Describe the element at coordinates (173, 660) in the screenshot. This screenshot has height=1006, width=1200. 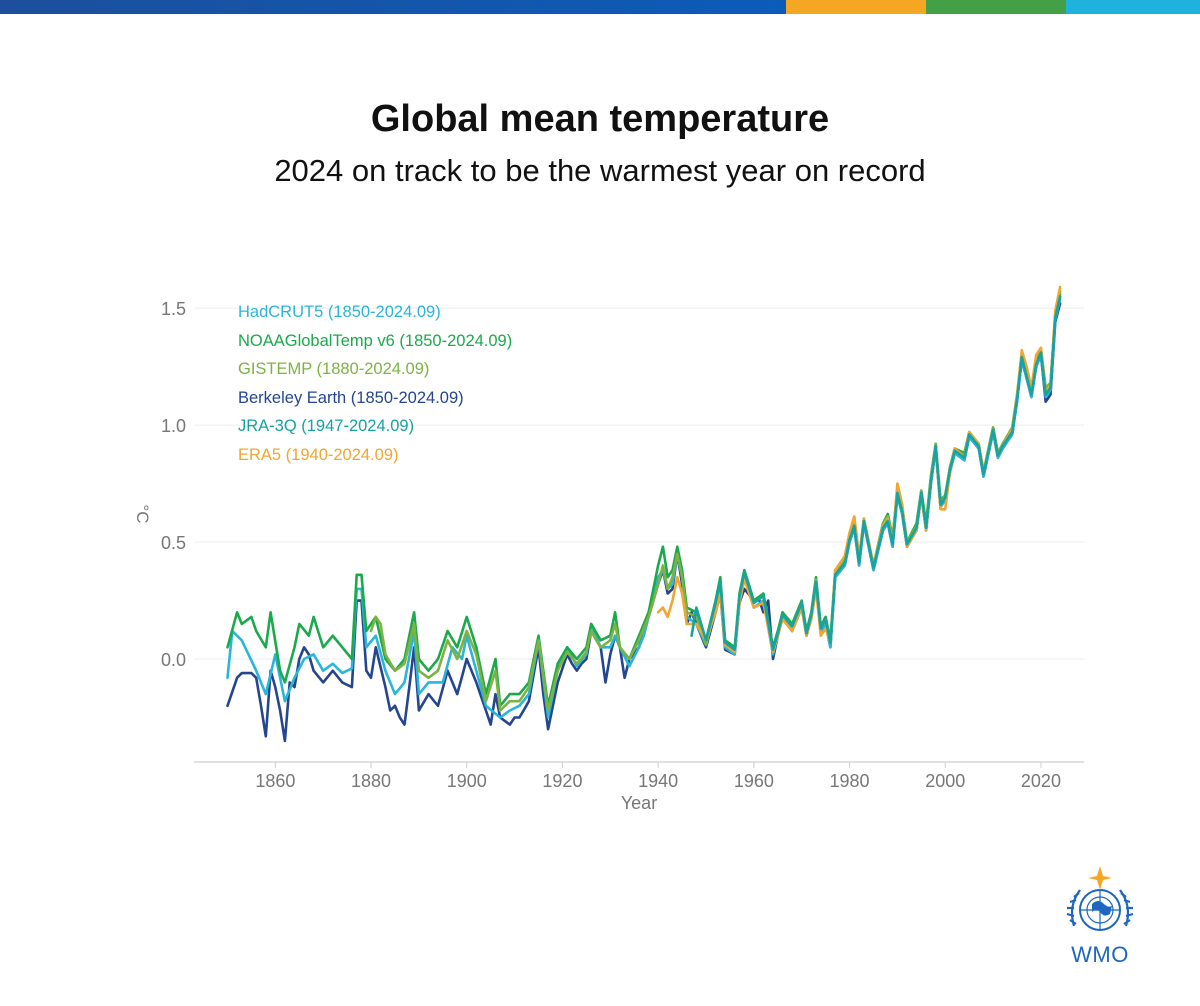
I see `y-tick-label: 0.0` at that location.